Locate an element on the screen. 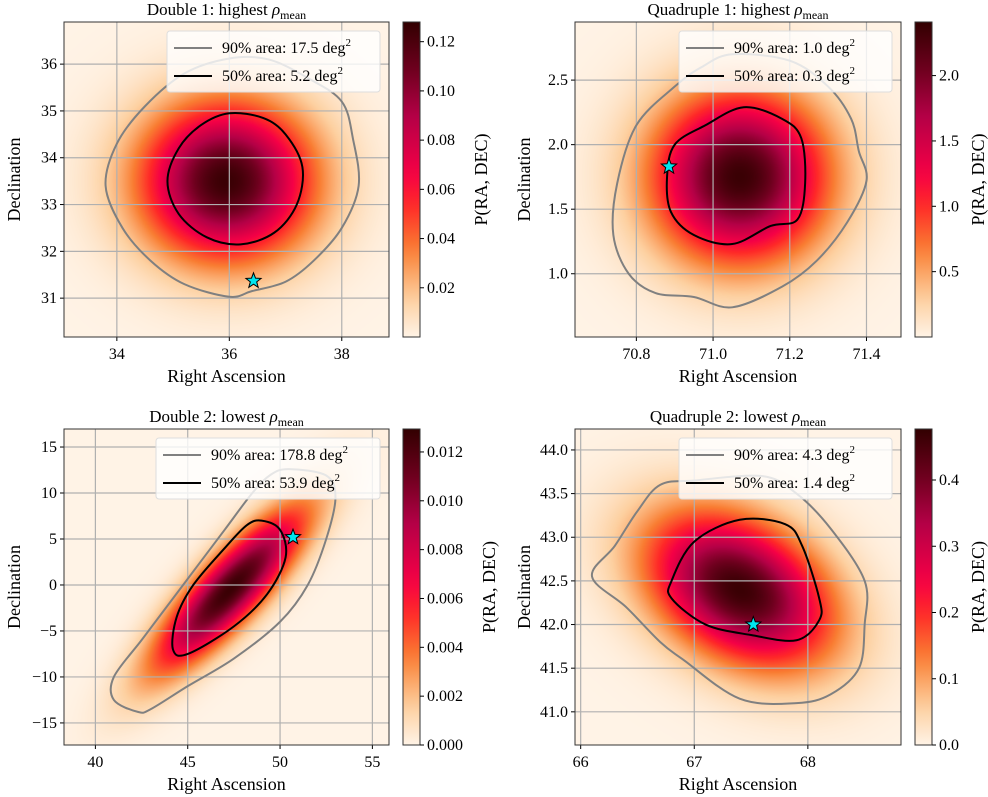 This screenshot has width=988, height=797. x-tick-label: 45 is located at coordinates (188, 762).